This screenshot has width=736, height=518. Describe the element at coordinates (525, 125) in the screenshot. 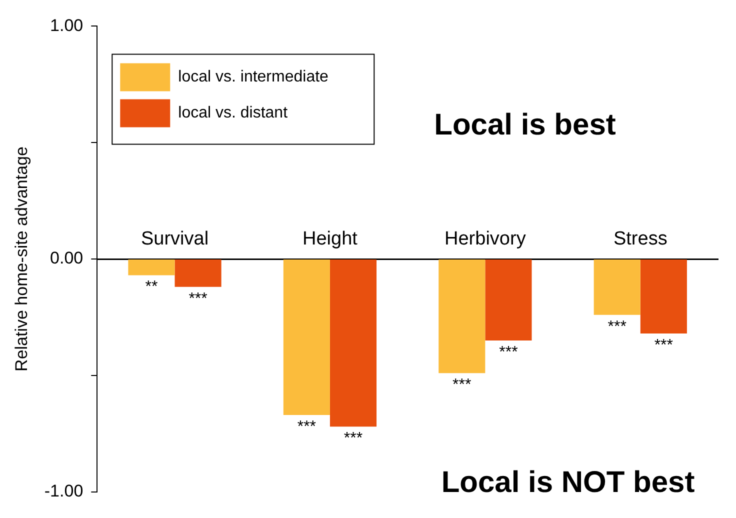

I see `annotation: Local is best` at that location.